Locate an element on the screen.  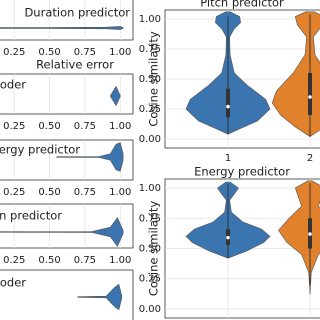
section-label: Relative error is located at coordinates (75, 65).